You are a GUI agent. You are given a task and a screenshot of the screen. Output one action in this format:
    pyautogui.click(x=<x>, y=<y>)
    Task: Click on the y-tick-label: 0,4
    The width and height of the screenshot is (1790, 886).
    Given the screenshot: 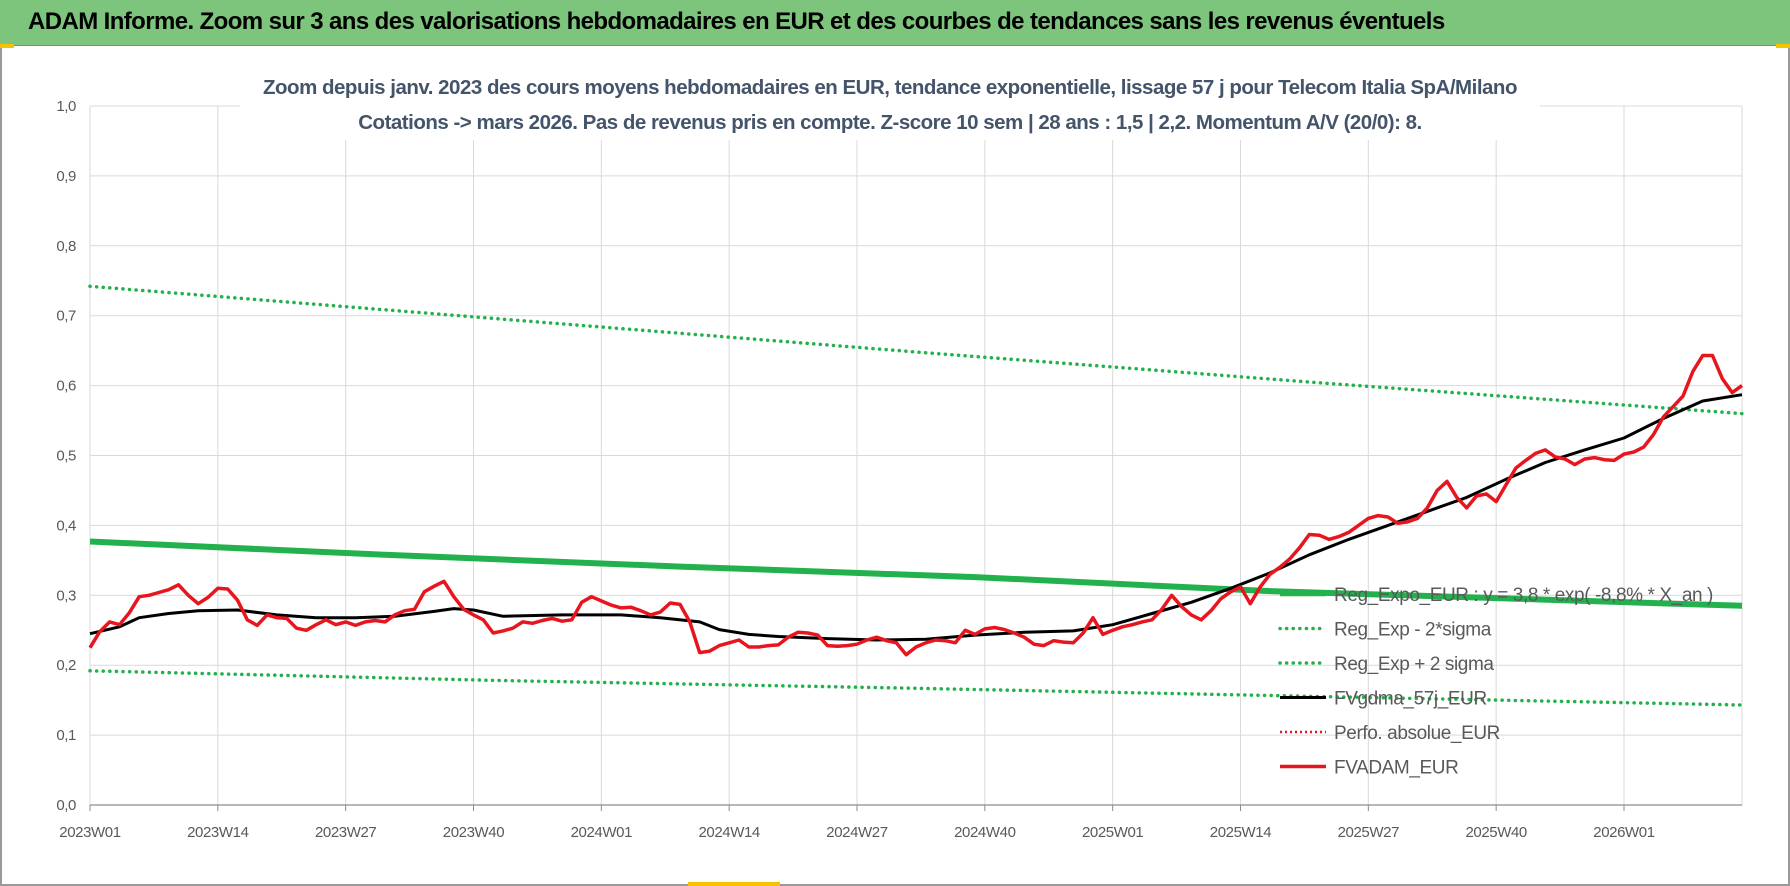 What is the action you would take?
    pyautogui.click(x=66, y=525)
    